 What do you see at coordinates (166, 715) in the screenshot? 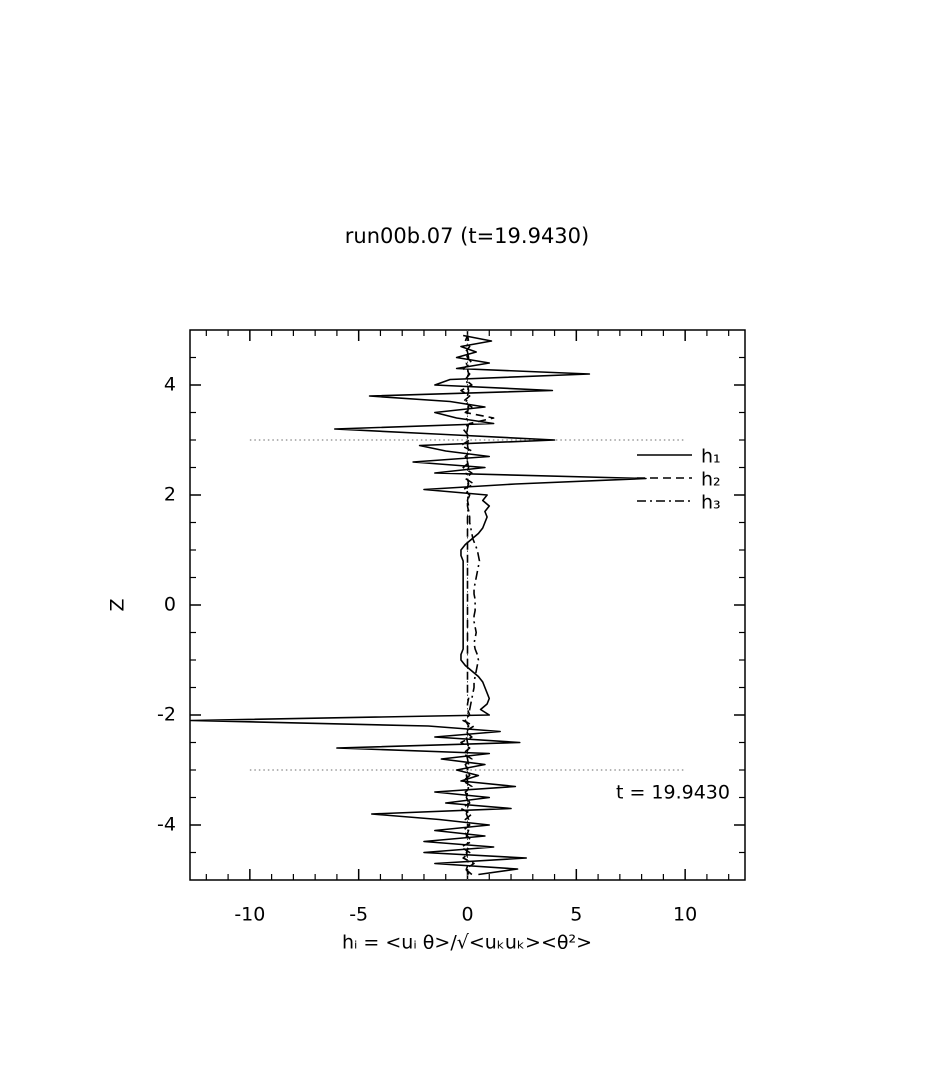
I see `y-tick-label: -2` at bounding box center [166, 715].